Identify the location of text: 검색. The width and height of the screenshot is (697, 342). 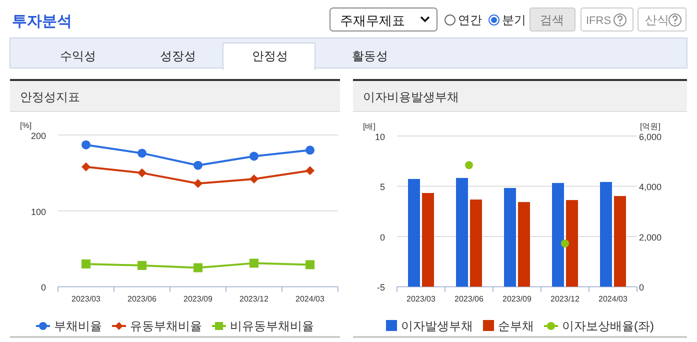
(552, 20).